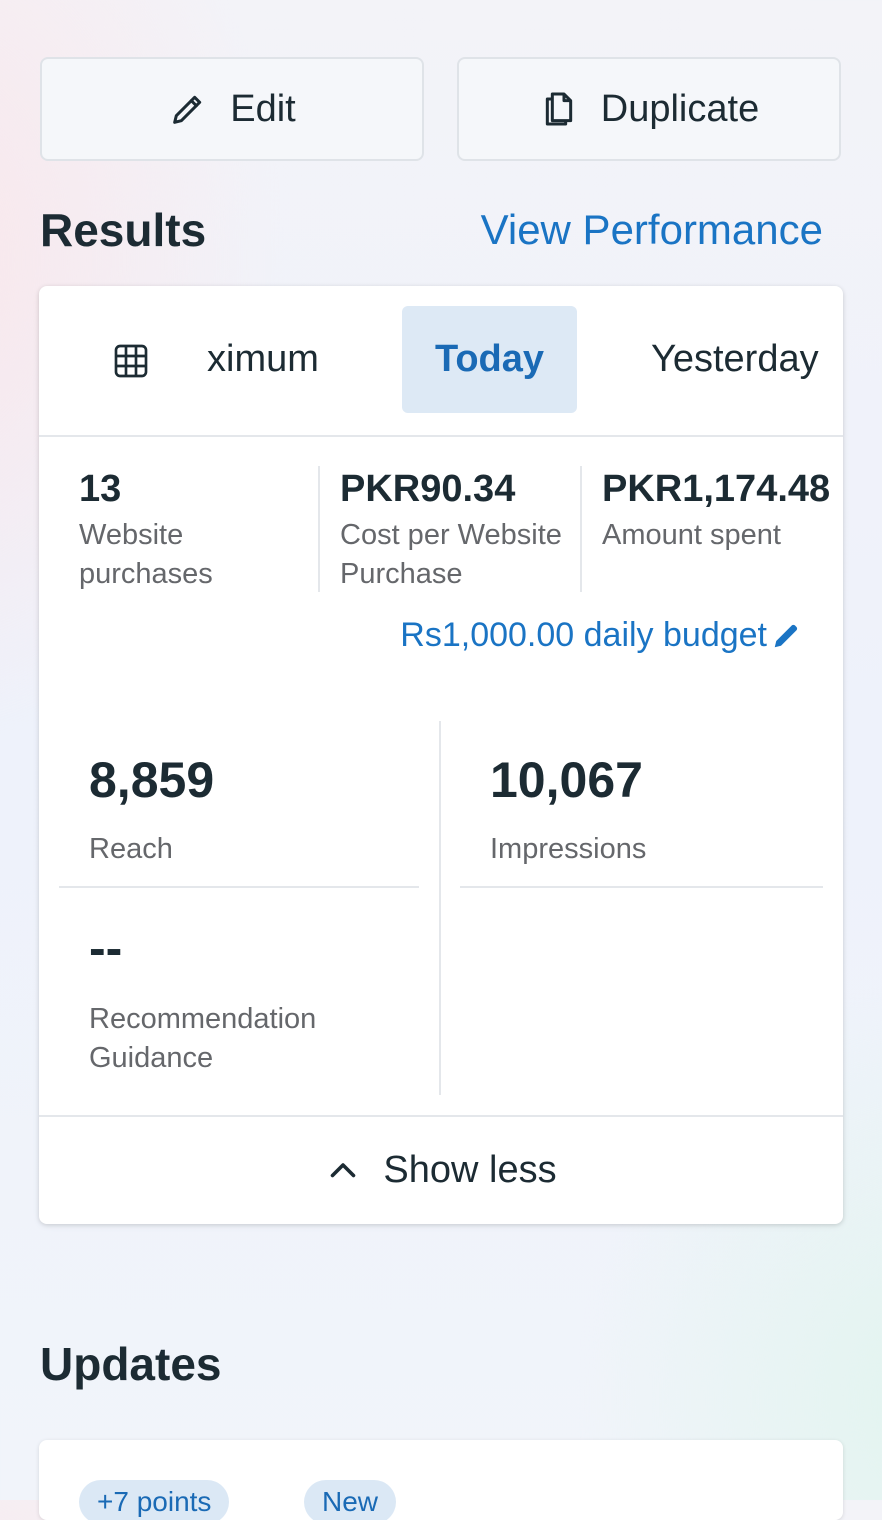 The width and height of the screenshot is (882, 1520). I want to click on show-less-label: Show less, so click(470, 1170).